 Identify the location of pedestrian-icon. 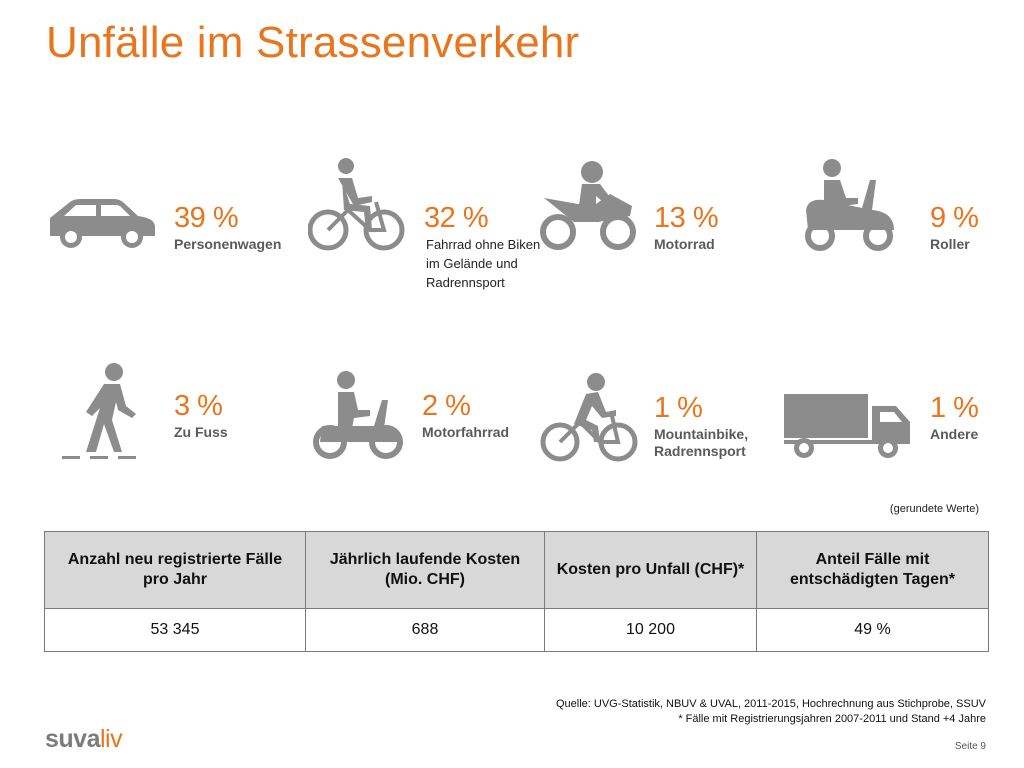
(99, 411).